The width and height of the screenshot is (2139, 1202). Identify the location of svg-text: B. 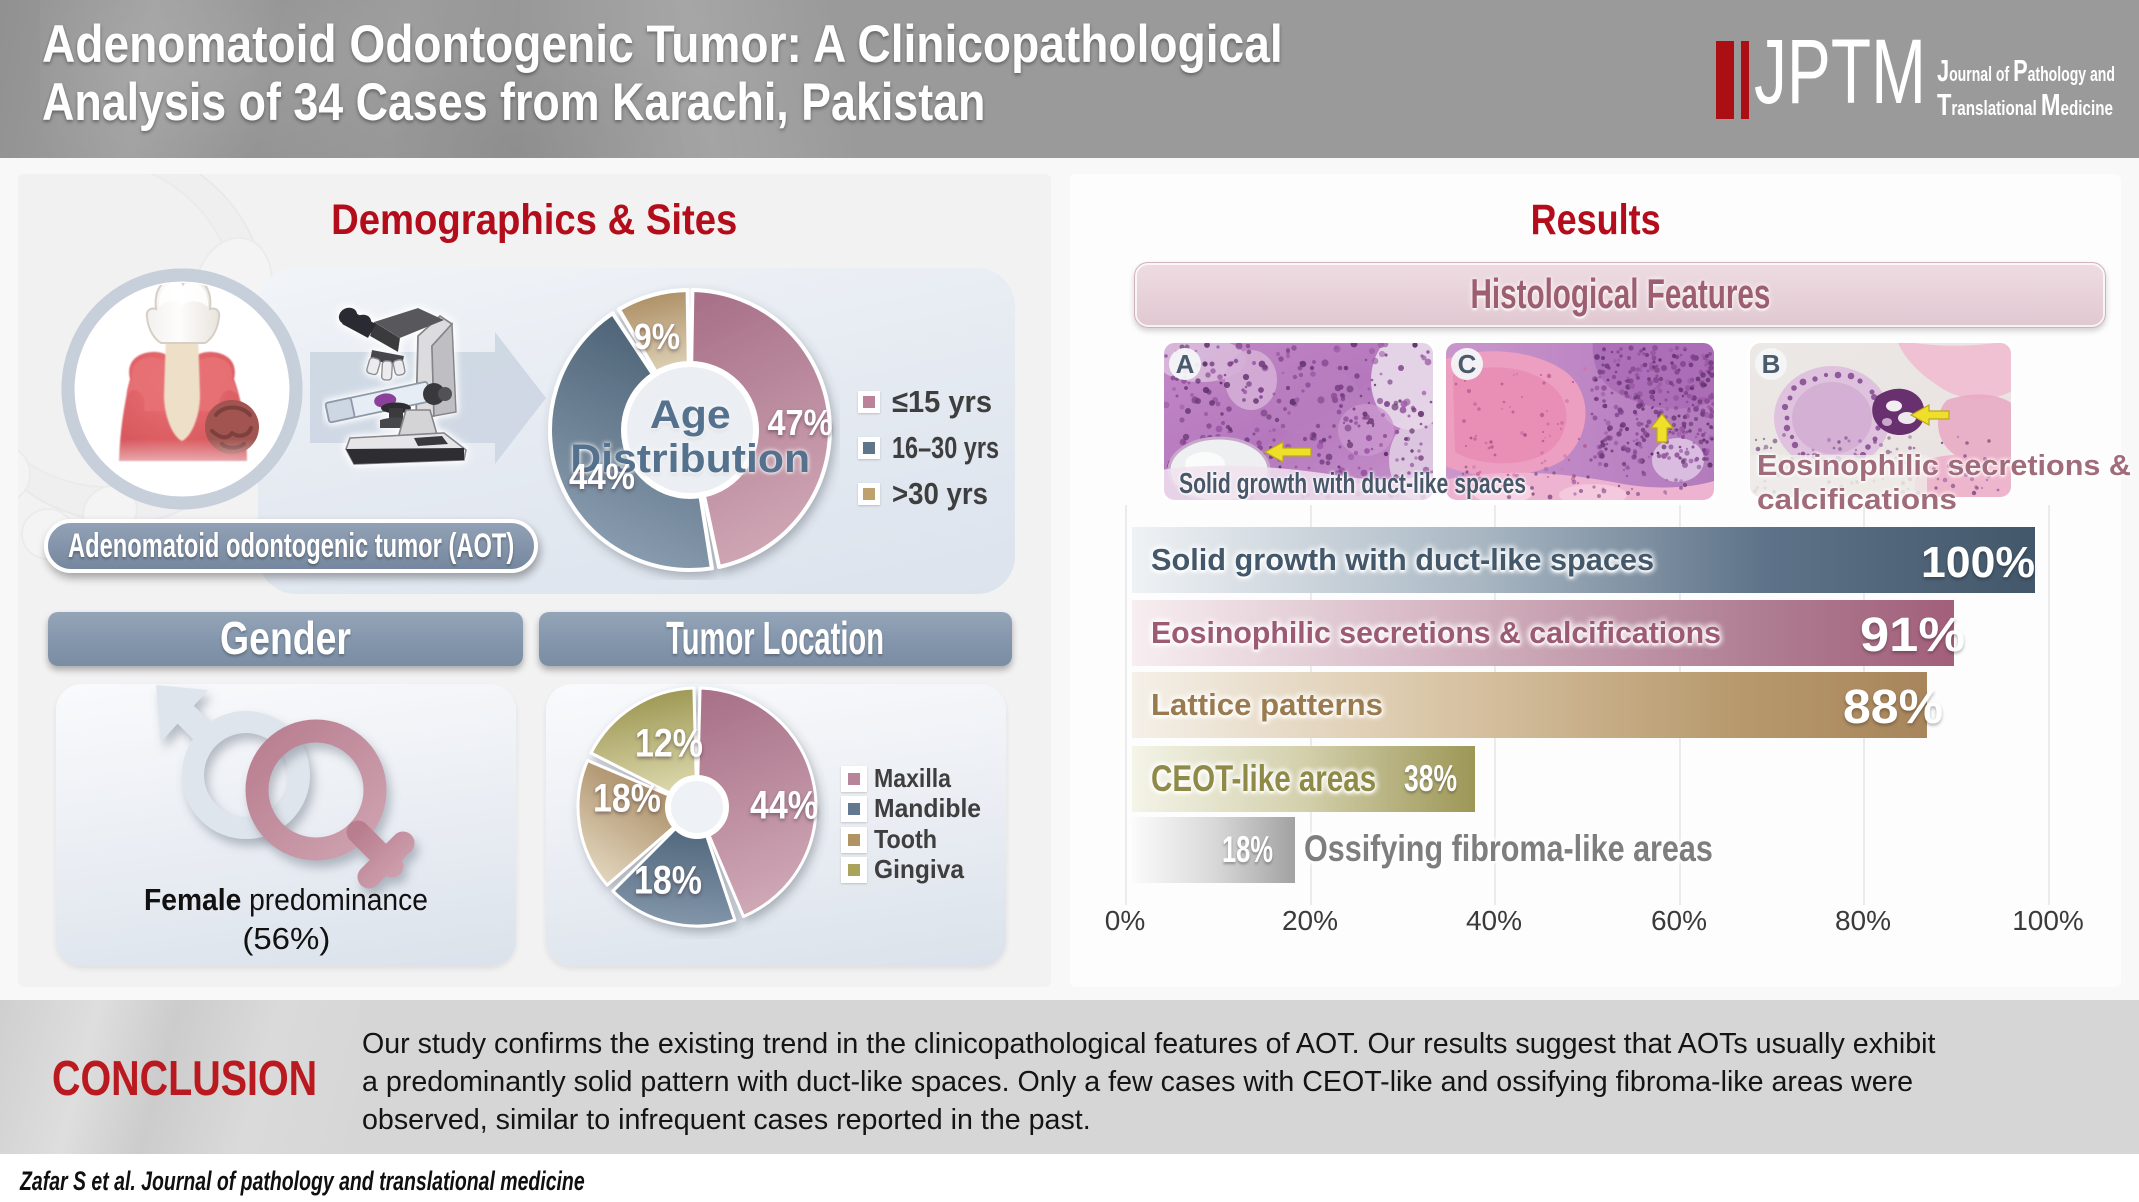
(1771, 364).